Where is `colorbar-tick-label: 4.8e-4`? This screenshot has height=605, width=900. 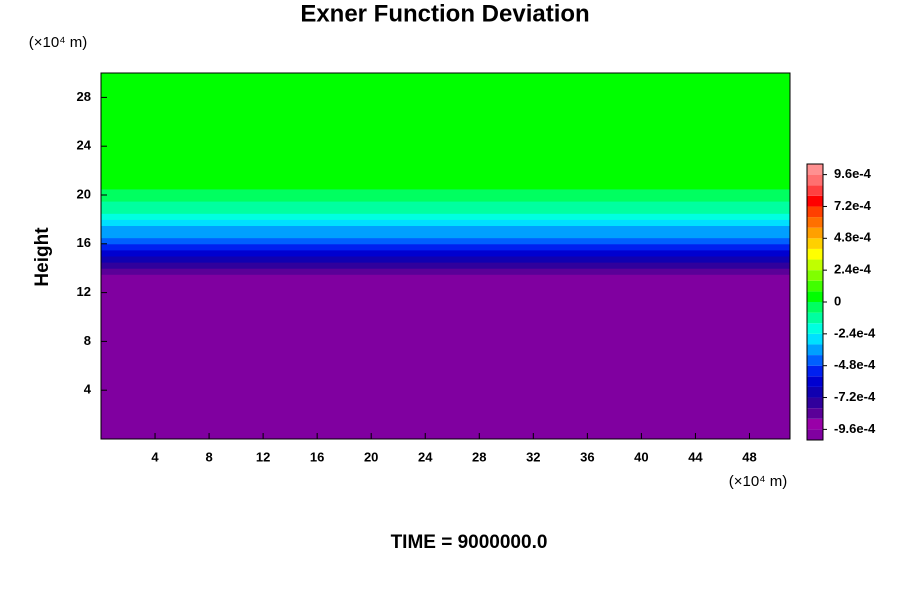
colorbar-tick-label: 4.8e-4 is located at coordinates (853, 237).